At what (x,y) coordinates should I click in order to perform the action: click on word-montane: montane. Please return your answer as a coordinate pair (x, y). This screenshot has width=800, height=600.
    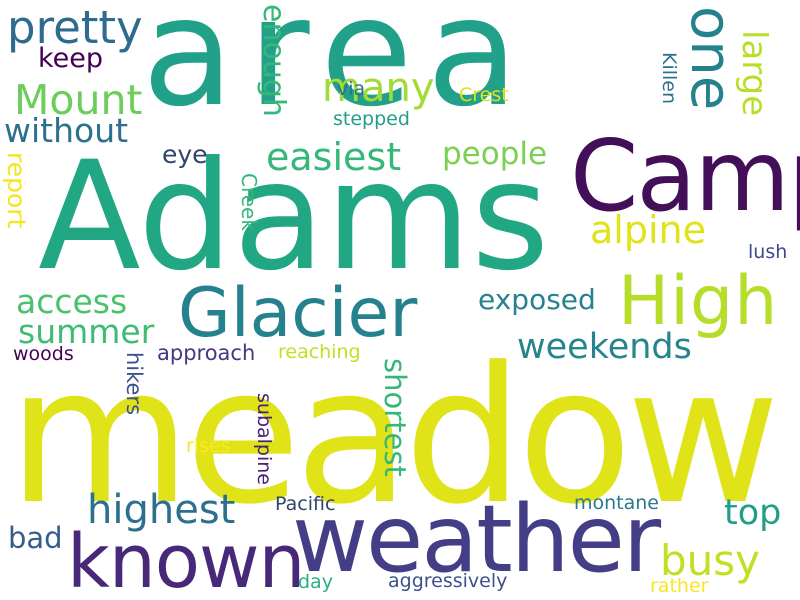
    Looking at the image, I should click on (616, 503).